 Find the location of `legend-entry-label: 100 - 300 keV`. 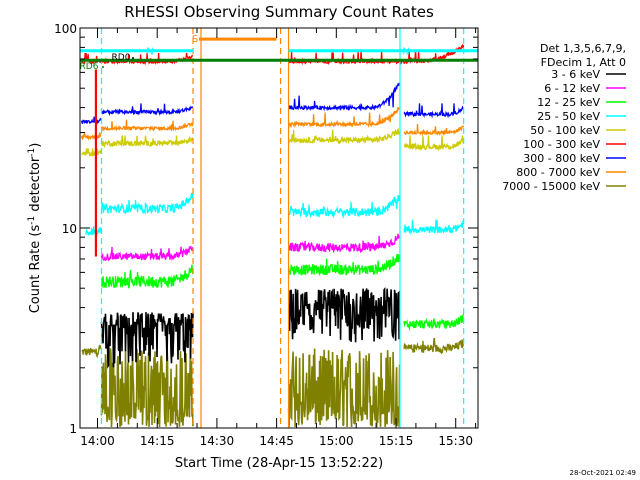

legend-entry-label: 100 - 300 keV is located at coordinates (561, 144).